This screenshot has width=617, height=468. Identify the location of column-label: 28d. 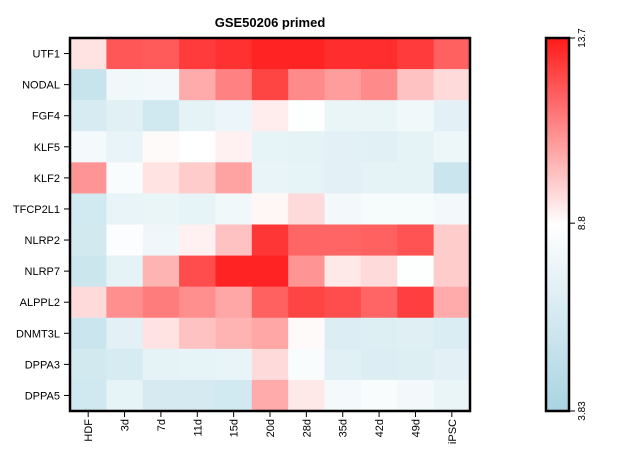
(307, 428).